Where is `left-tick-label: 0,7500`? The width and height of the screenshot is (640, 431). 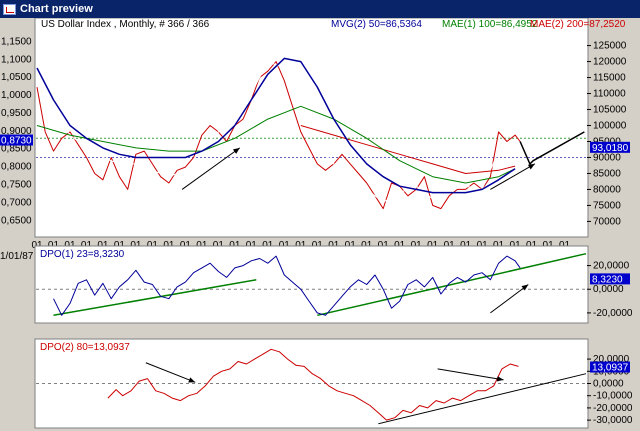
left-tick-label: 0,7500 is located at coordinates (16, 185).